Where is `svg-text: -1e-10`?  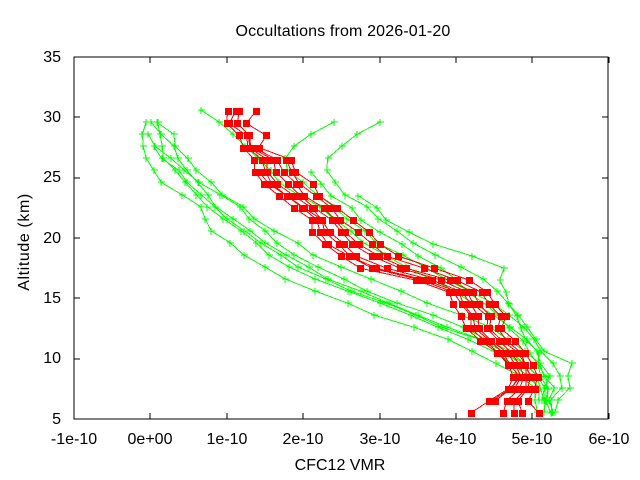 svg-text: -1e-10 is located at coordinates (74, 439).